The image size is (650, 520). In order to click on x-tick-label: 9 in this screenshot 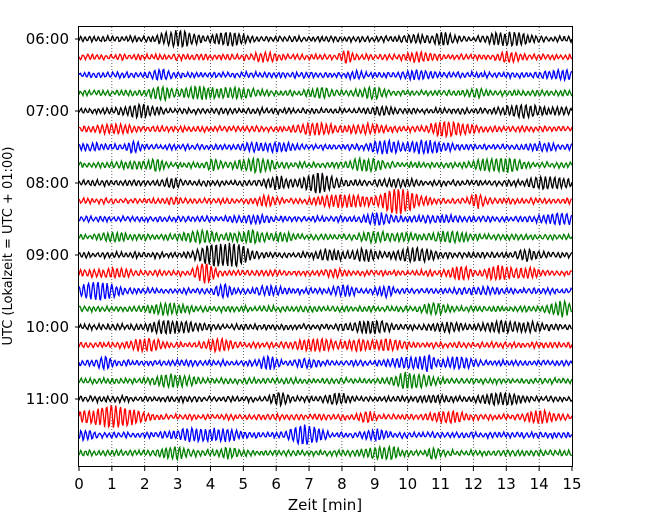, I will do `click(375, 484)`.